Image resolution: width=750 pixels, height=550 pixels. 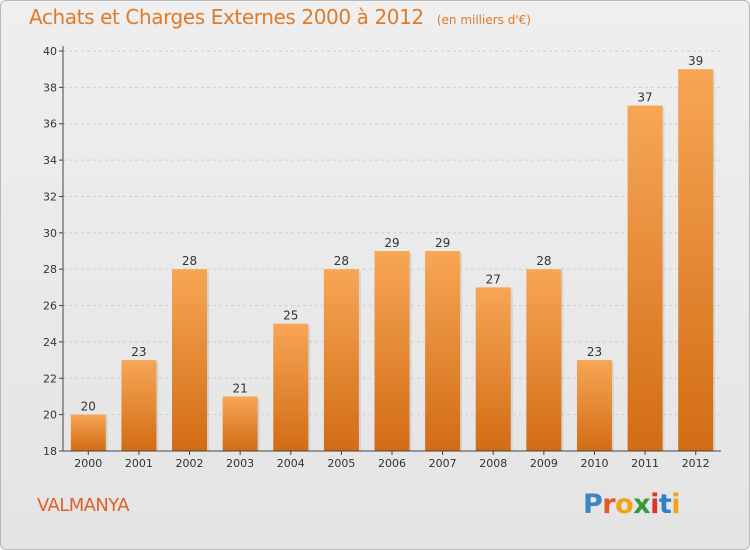 What do you see at coordinates (190, 360) in the screenshot?
I see `bar-2002` at bounding box center [190, 360].